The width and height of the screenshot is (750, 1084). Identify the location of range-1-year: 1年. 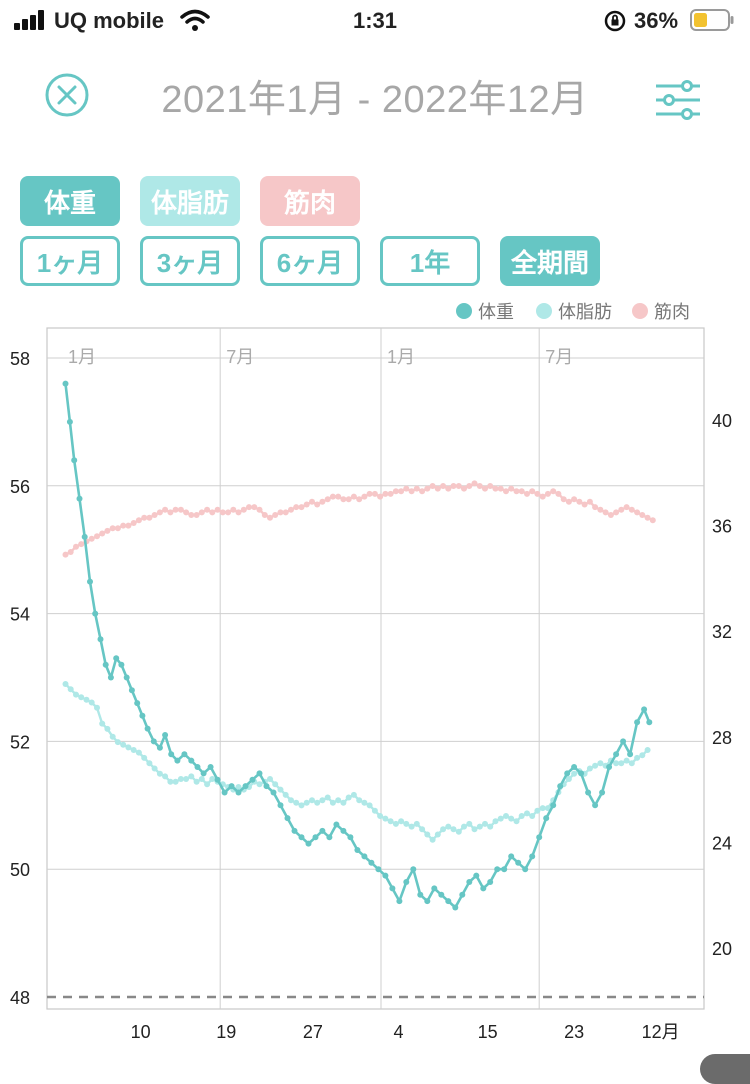
(430, 261).